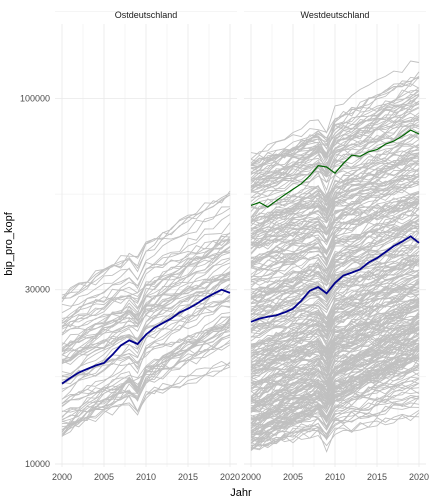  I want to click on x-axis-title: Jahr, so click(241, 493).